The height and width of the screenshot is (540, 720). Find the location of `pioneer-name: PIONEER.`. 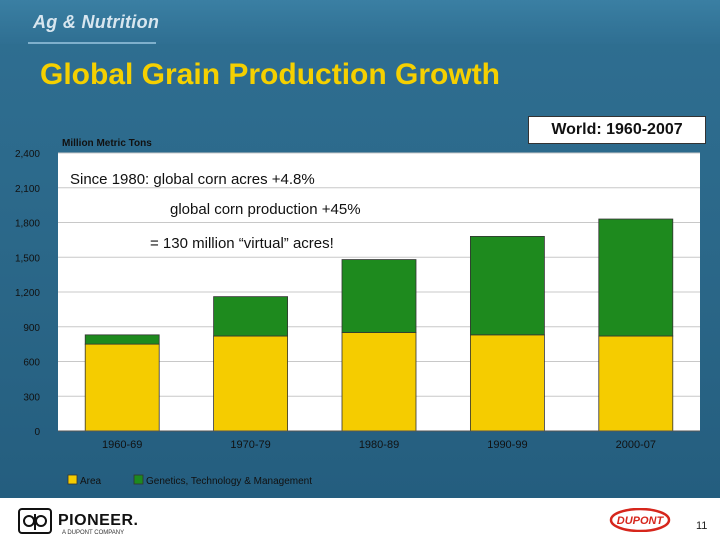

pioneer-name: PIONEER. is located at coordinates (98, 520).